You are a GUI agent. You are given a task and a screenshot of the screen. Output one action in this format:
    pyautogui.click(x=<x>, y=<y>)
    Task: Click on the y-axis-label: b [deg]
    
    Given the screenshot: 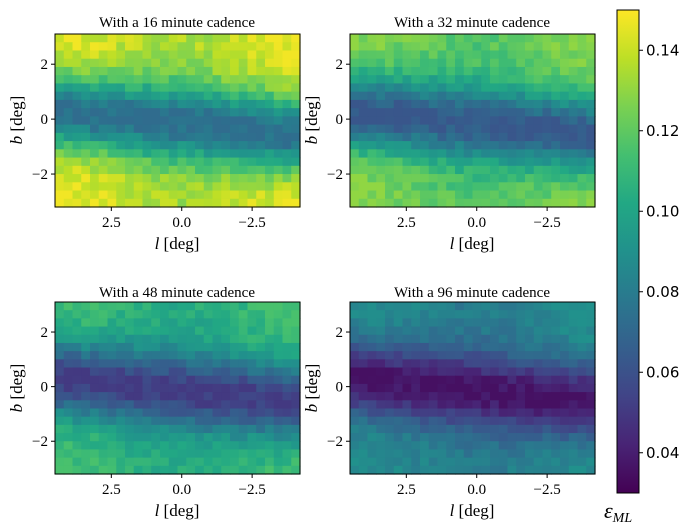 What is the action you would take?
    pyautogui.click(x=16, y=388)
    